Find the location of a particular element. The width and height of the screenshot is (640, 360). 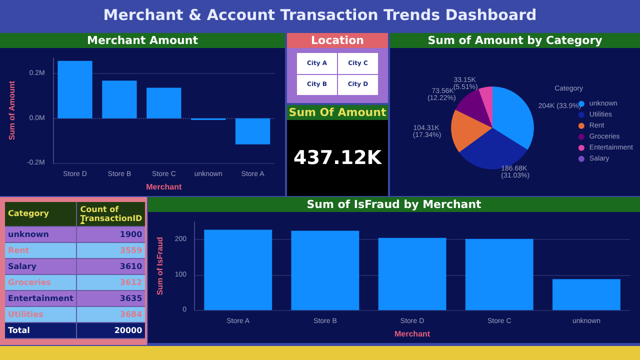

text: Count of TransactionID is located at coordinates (111, 214).